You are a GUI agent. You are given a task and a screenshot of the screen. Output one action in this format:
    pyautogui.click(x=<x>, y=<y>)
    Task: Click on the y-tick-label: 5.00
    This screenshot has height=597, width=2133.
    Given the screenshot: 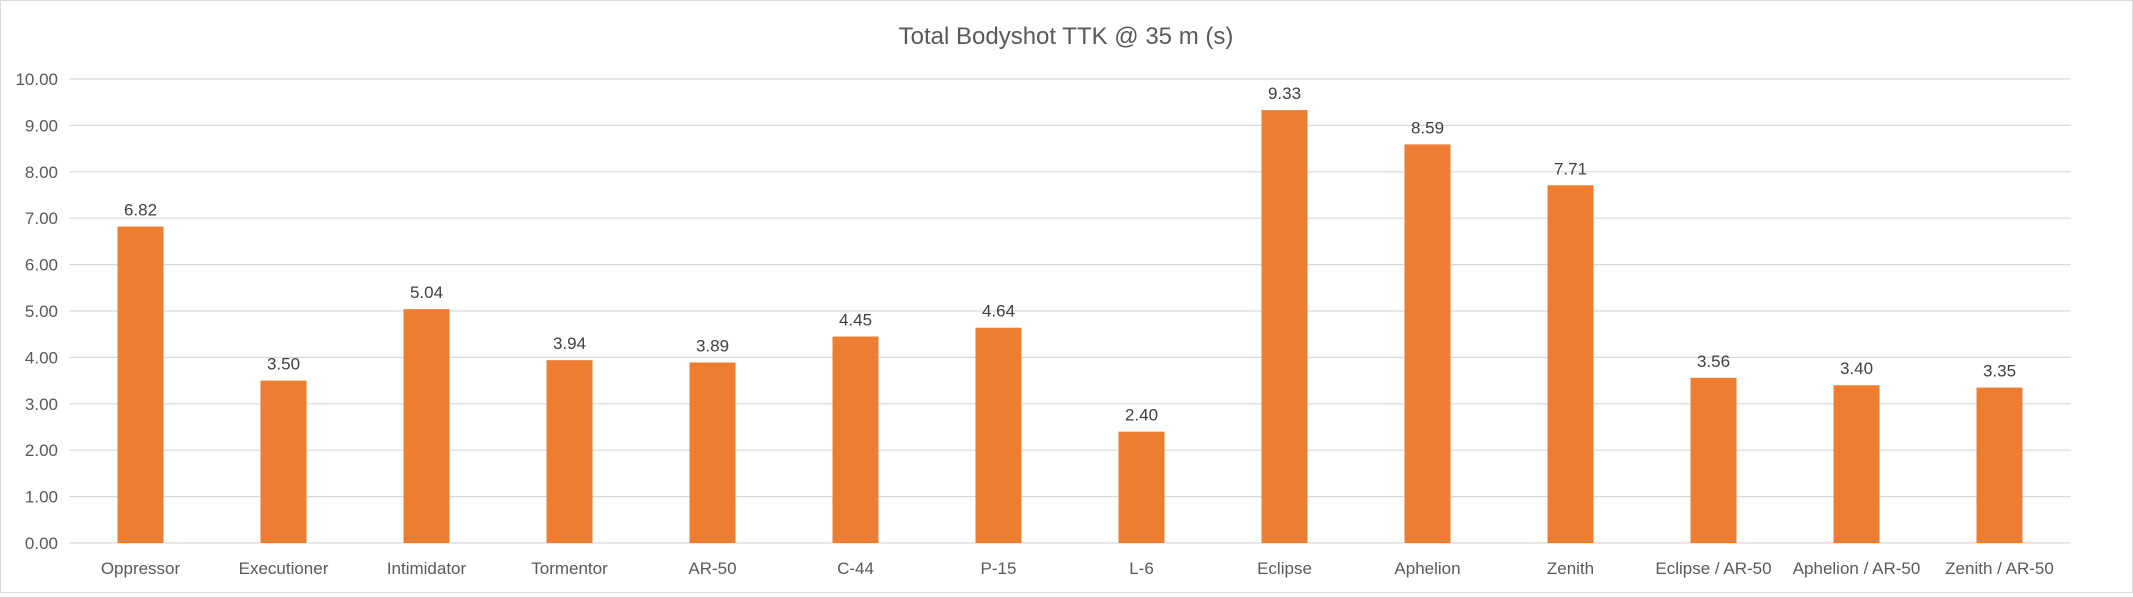 What is the action you would take?
    pyautogui.click(x=41, y=311)
    